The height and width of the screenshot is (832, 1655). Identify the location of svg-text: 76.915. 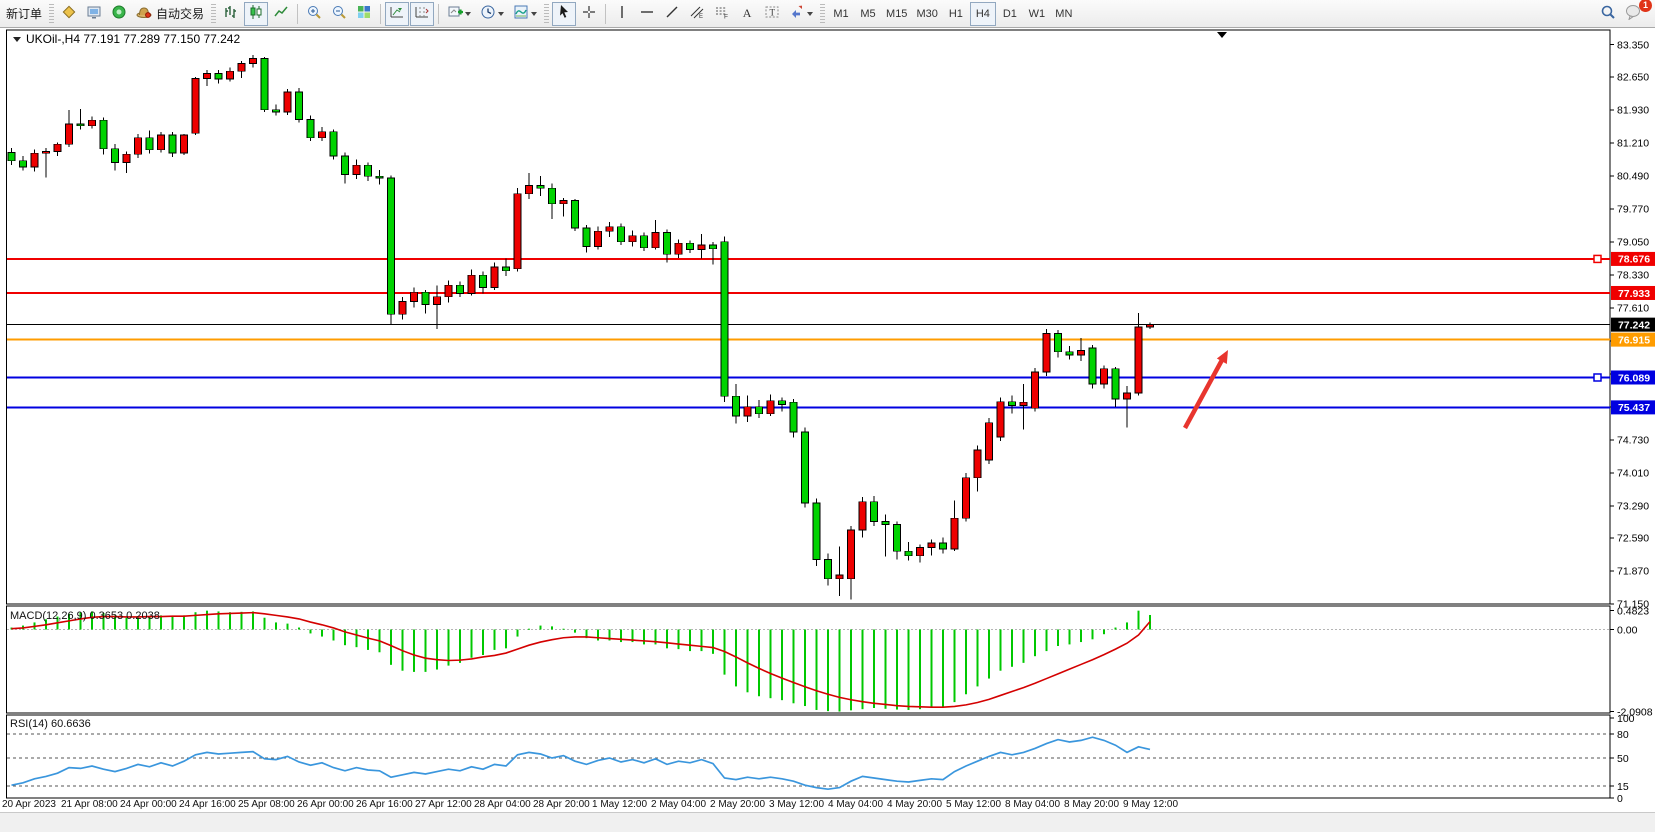
(1634, 340).